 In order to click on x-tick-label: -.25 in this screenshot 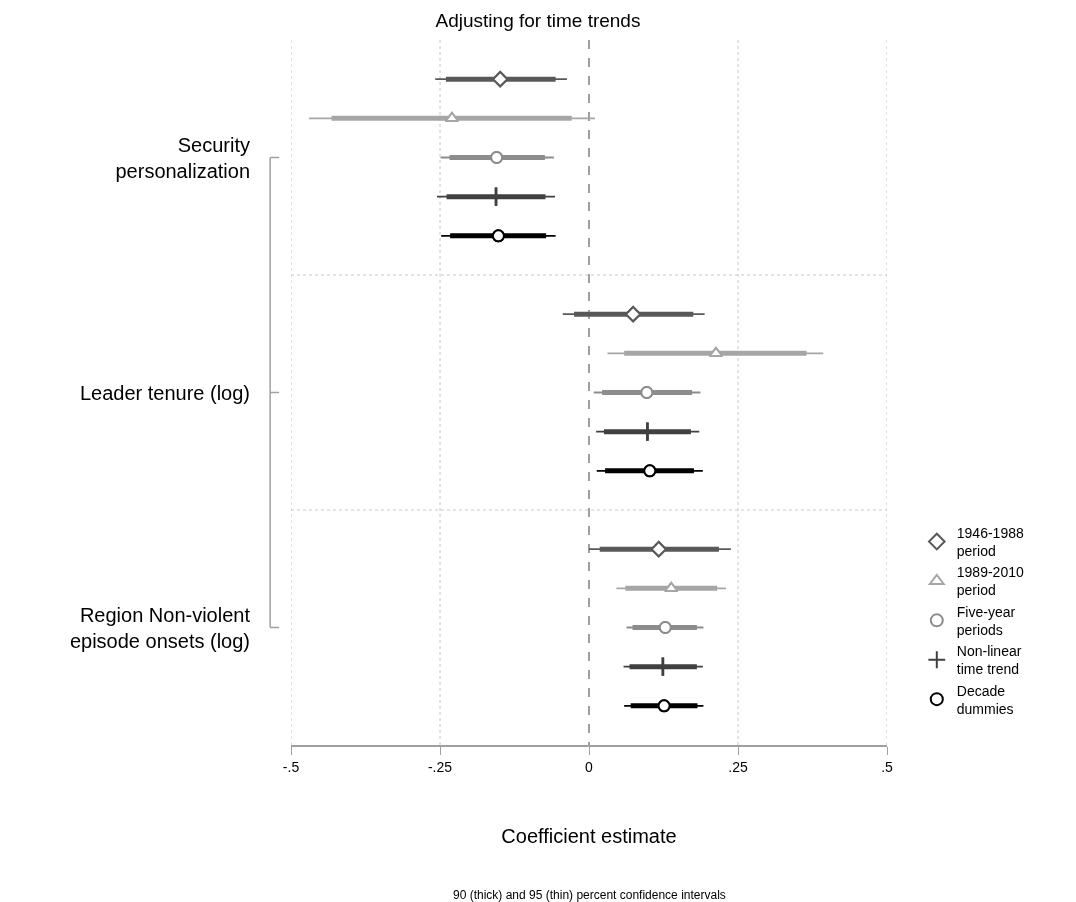, I will do `click(440, 766)`.